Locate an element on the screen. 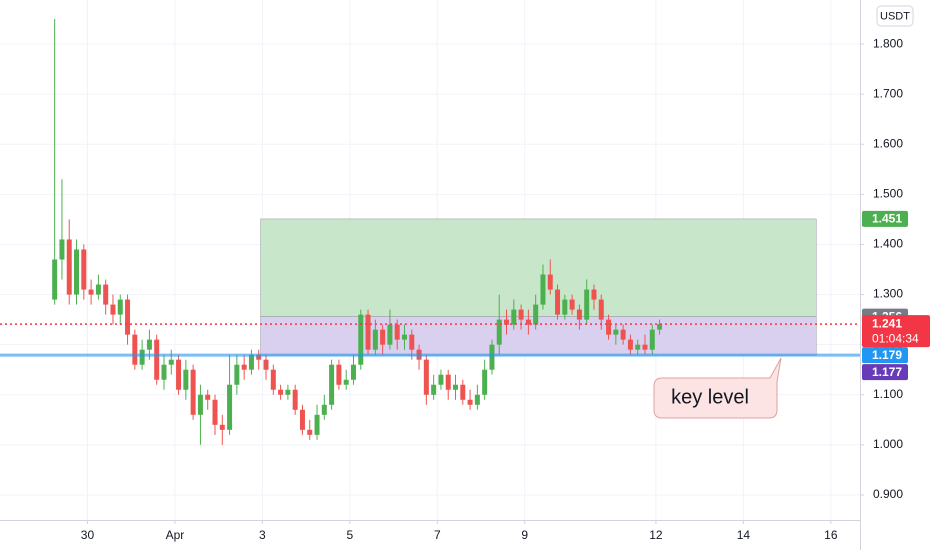 Image resolution: width=932 pixels, height=550 pixels. zones is located at coordinates (538, 287).